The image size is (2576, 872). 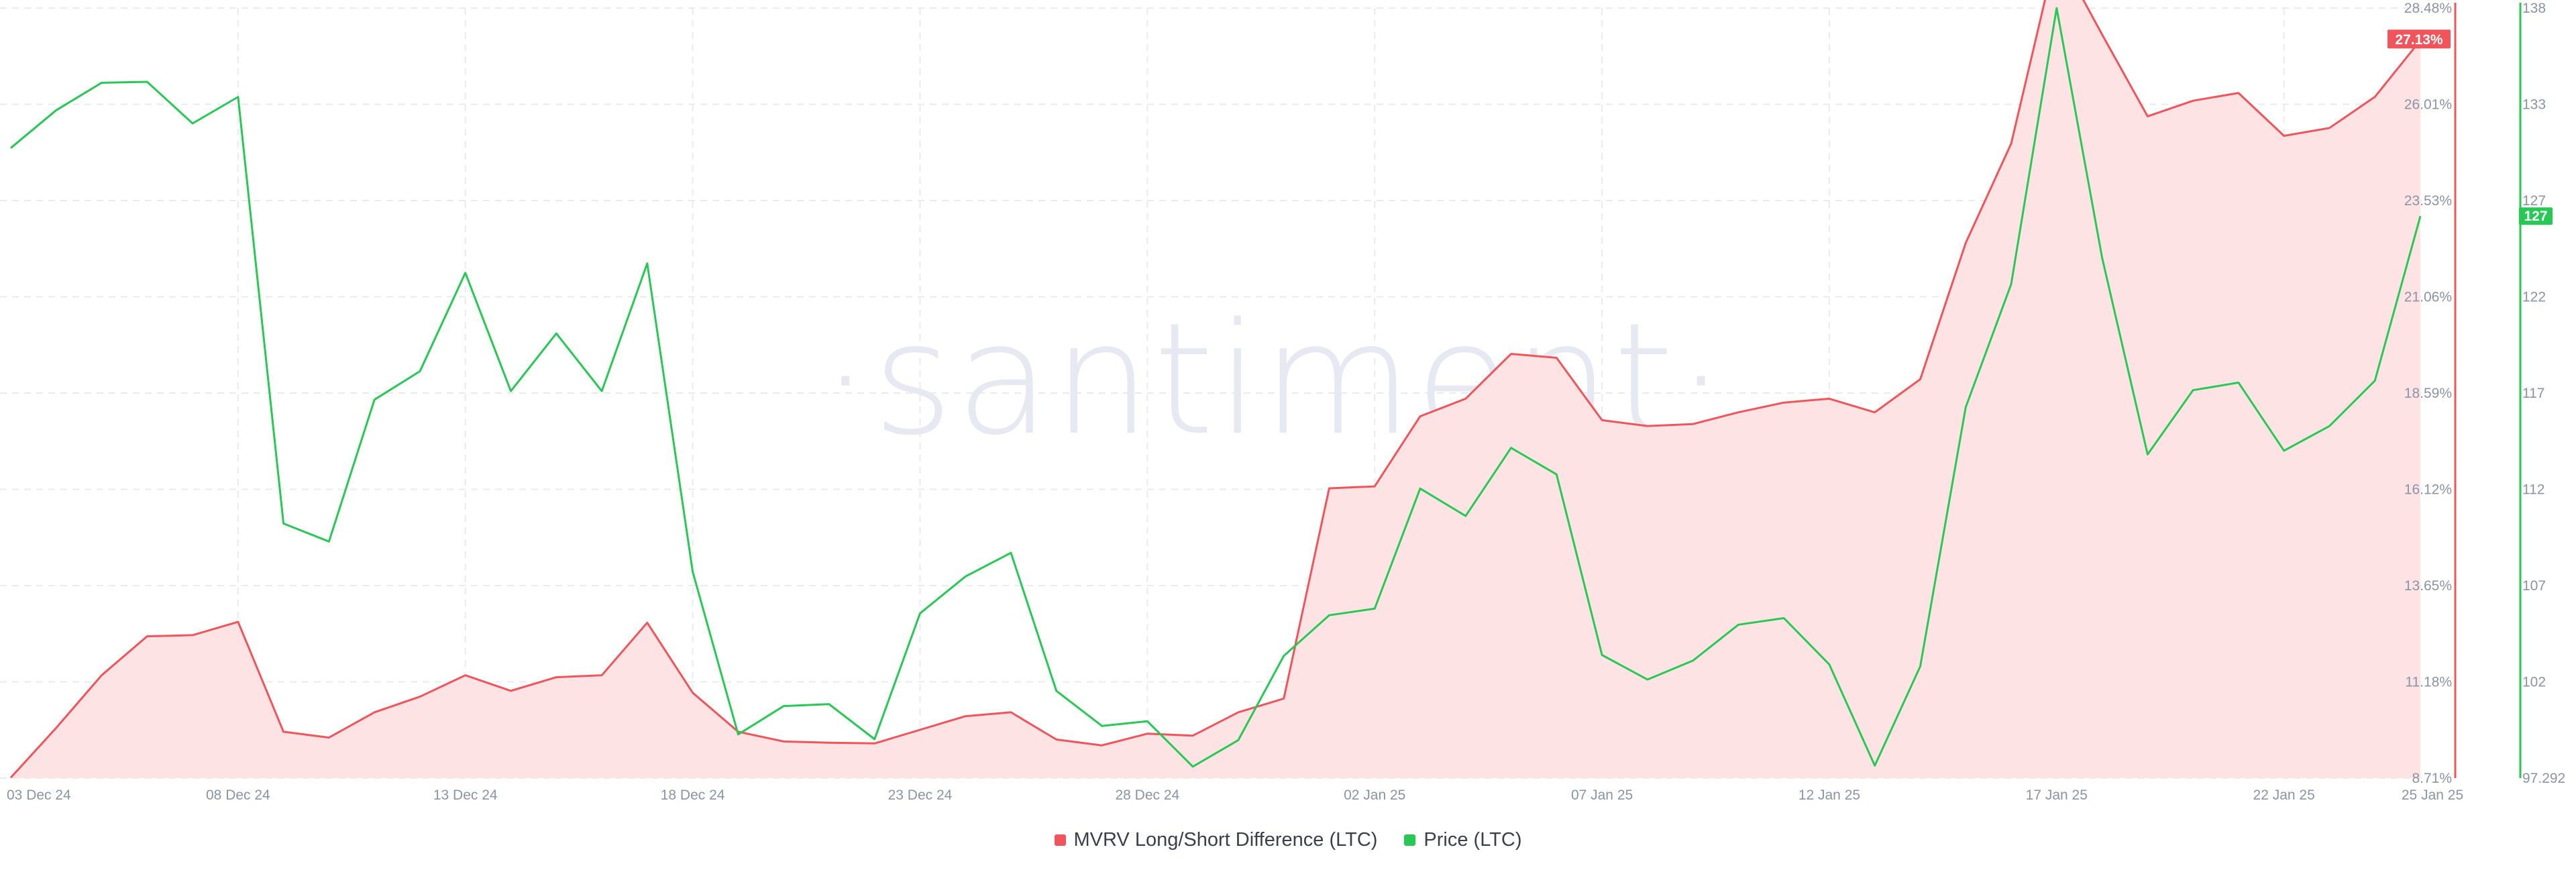 What do you see at coordinates (1374, 795) in the screenshot?
I see `x-axis-tick-label: 02 Jan 25` at bounding box center [1374, 795].